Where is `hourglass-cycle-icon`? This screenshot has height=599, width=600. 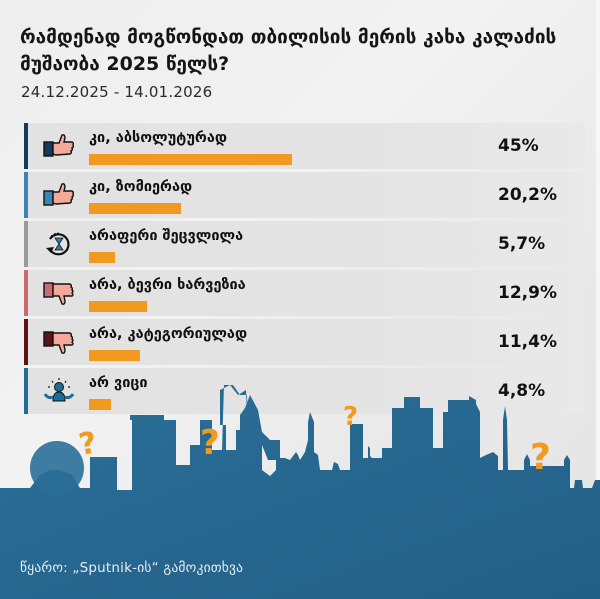
hourglass-cycle-icon is located at coordinates (58, 244).